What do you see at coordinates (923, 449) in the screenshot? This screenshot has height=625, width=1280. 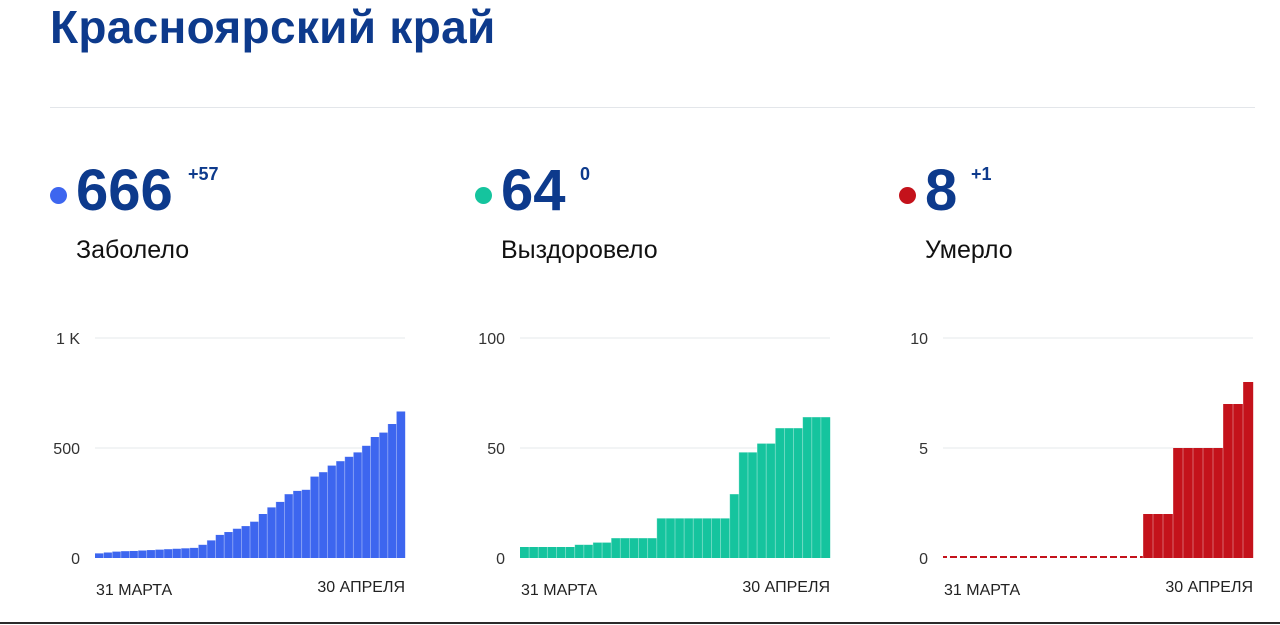 I see `y-tick-label: 5` at bounding box center [923, 449].